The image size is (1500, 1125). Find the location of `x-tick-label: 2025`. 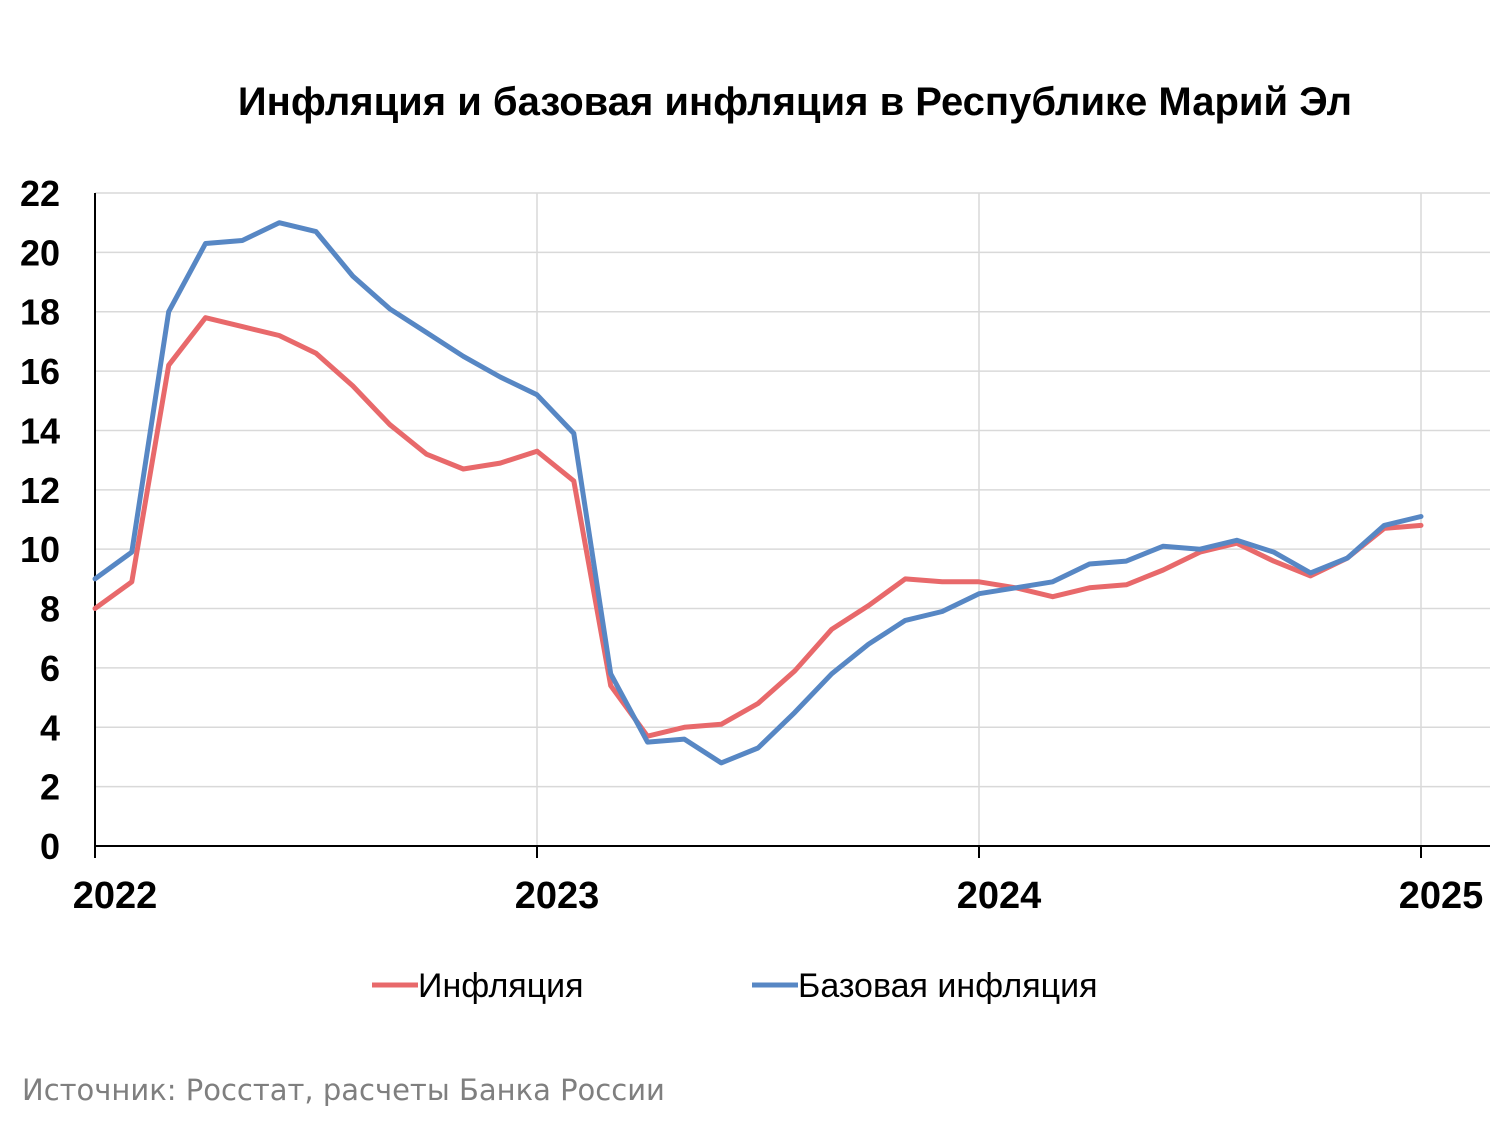

x-tick-label: 2025 is located at coordinates (1441, 896).